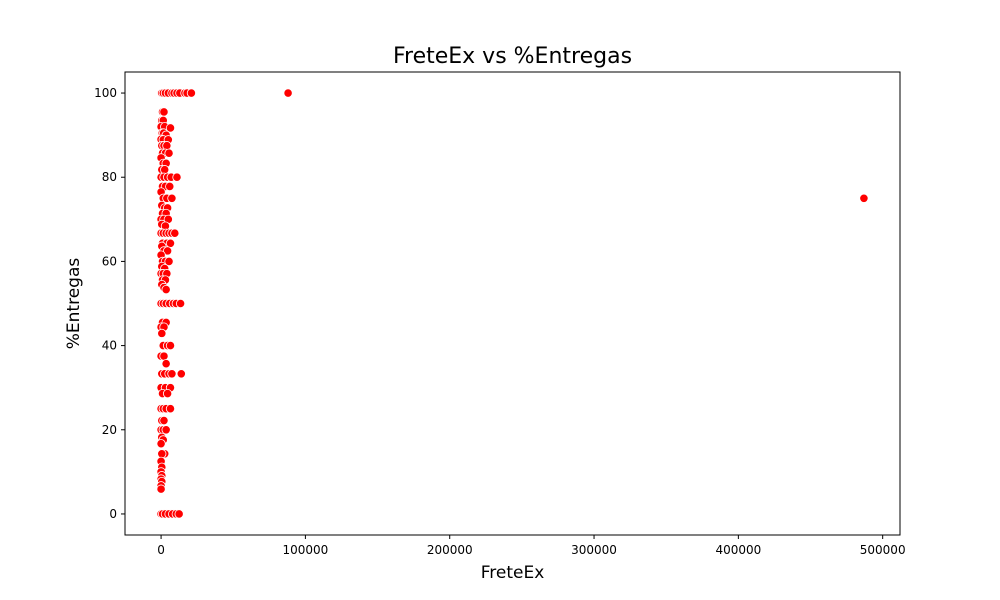  Describe the element at coordinates (74, 304) in the screenshot. I see `y-axis-label: %Entregas` at that location.